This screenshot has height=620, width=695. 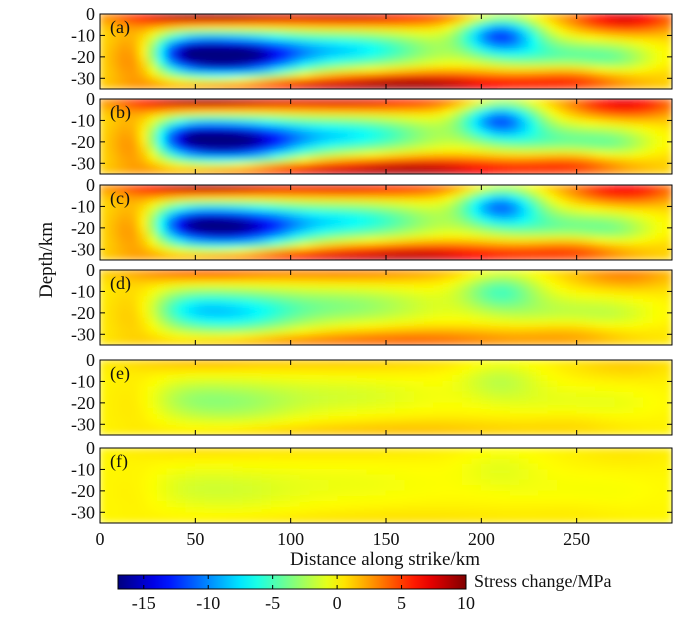 I want to click on panel-label: (c), so click(x=120, y=198).